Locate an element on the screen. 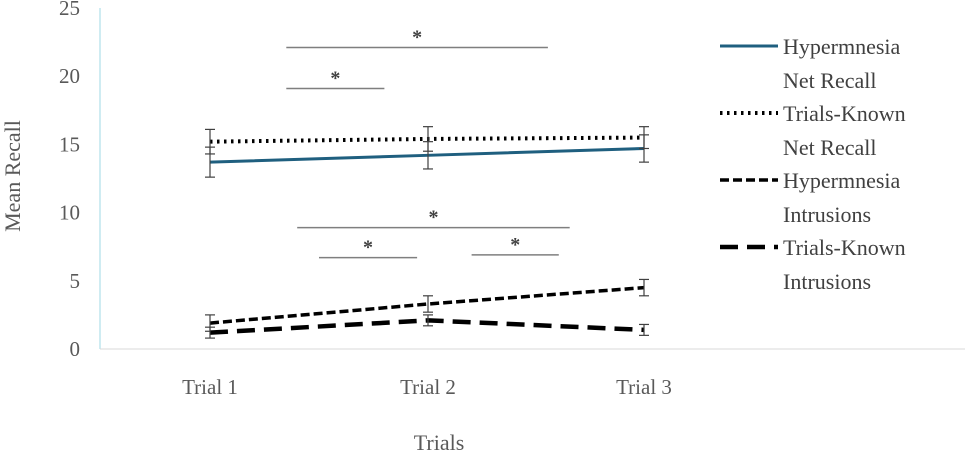 The height and width of the screenshot is (457, 968). x-tick-label: Trial 3 is located at coordinates (644, 387).